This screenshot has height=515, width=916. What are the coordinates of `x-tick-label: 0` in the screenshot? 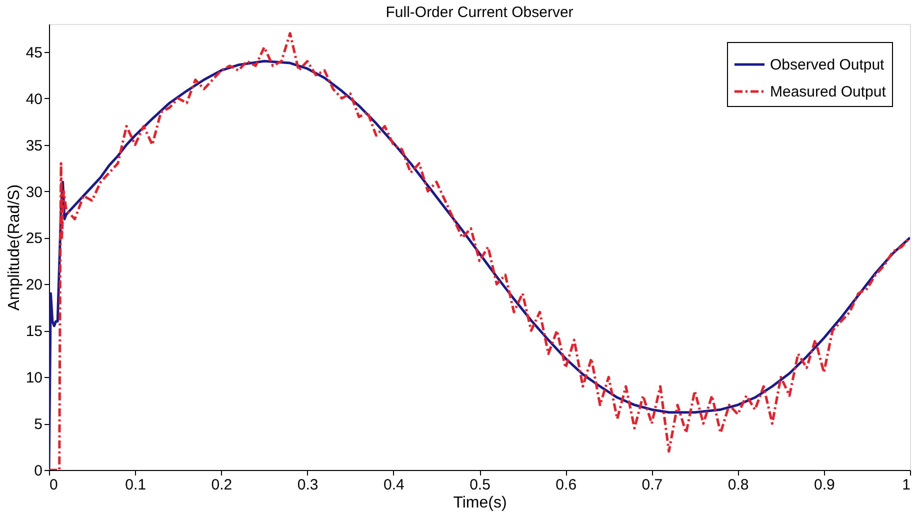 It's located at (54, 485).